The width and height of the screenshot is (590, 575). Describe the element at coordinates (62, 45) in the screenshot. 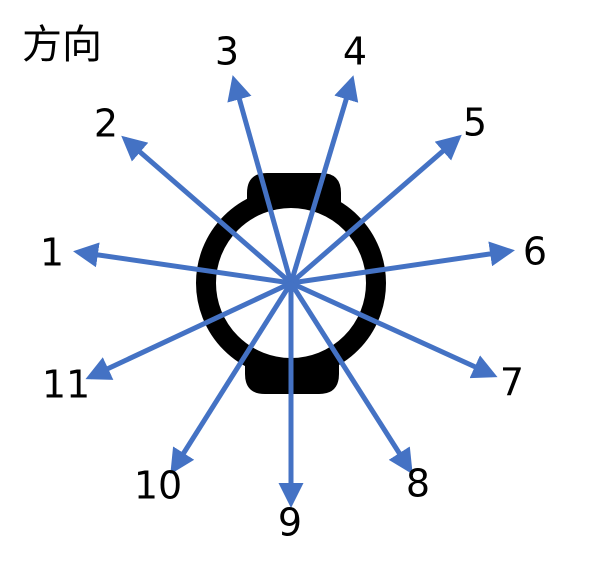

I see `diagram-title: 方向` at that location.